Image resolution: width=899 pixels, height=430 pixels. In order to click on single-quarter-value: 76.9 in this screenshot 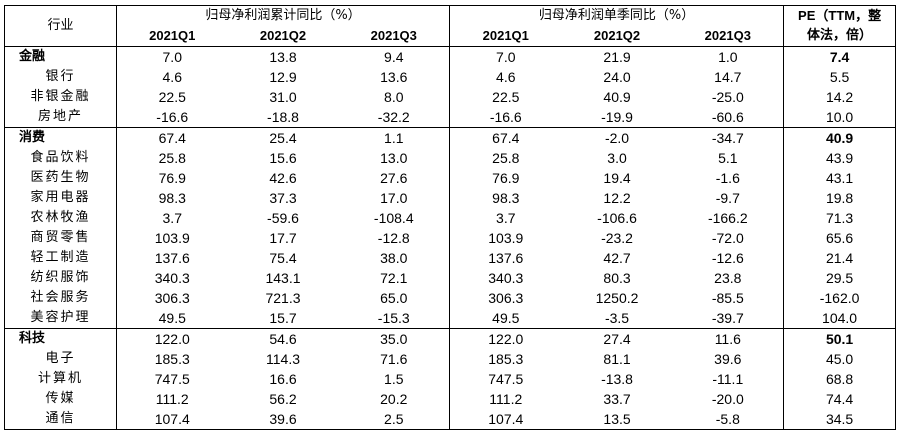, I will do `click(505, 178)`.